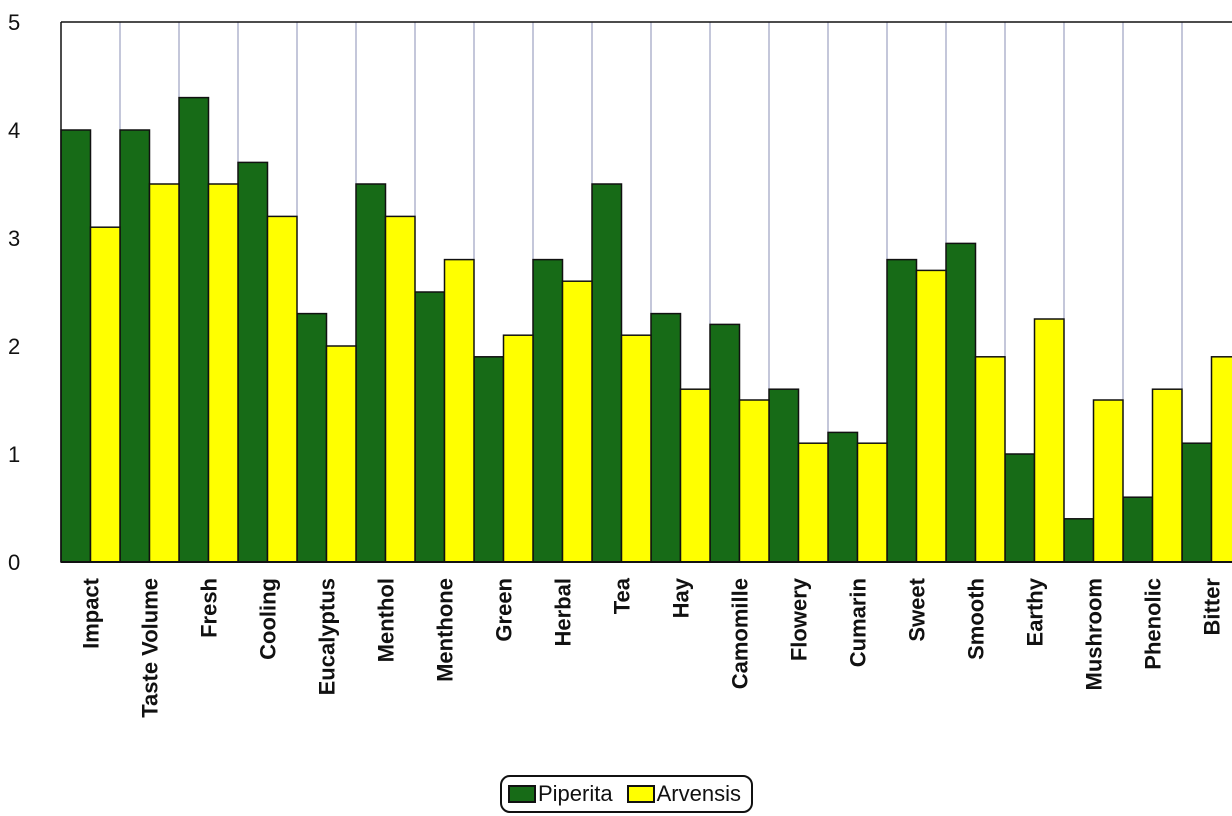  I want to click on bar-arvensis-green, so click(518, 448).